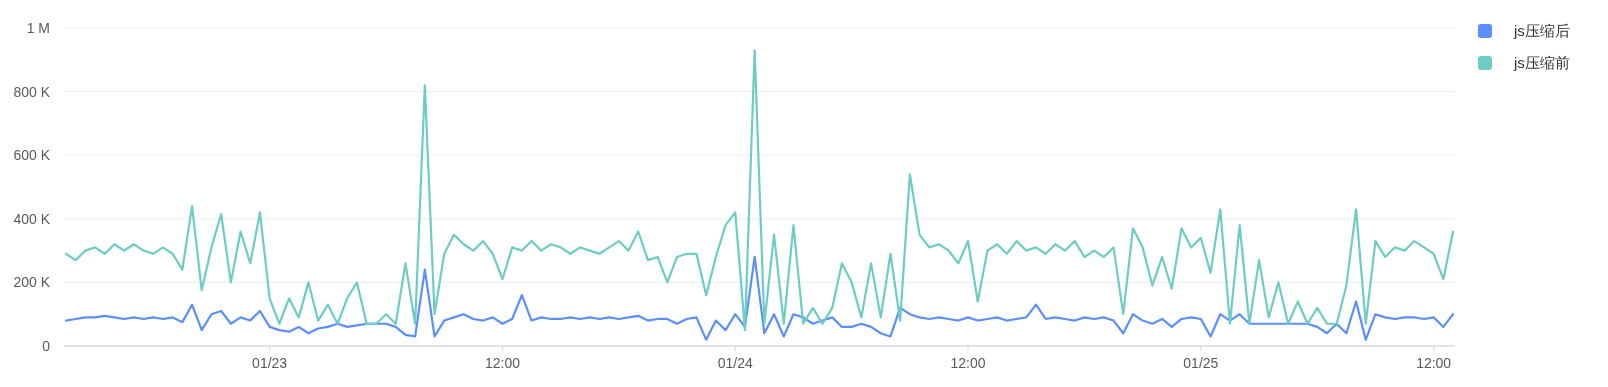 Image resolution: width=1608 pixels, height=387 pixels. What do you see at coordinates (32, 155) in the screenshot?
I see `y-tick-label: 600 K` at bounding box center [32, 155].